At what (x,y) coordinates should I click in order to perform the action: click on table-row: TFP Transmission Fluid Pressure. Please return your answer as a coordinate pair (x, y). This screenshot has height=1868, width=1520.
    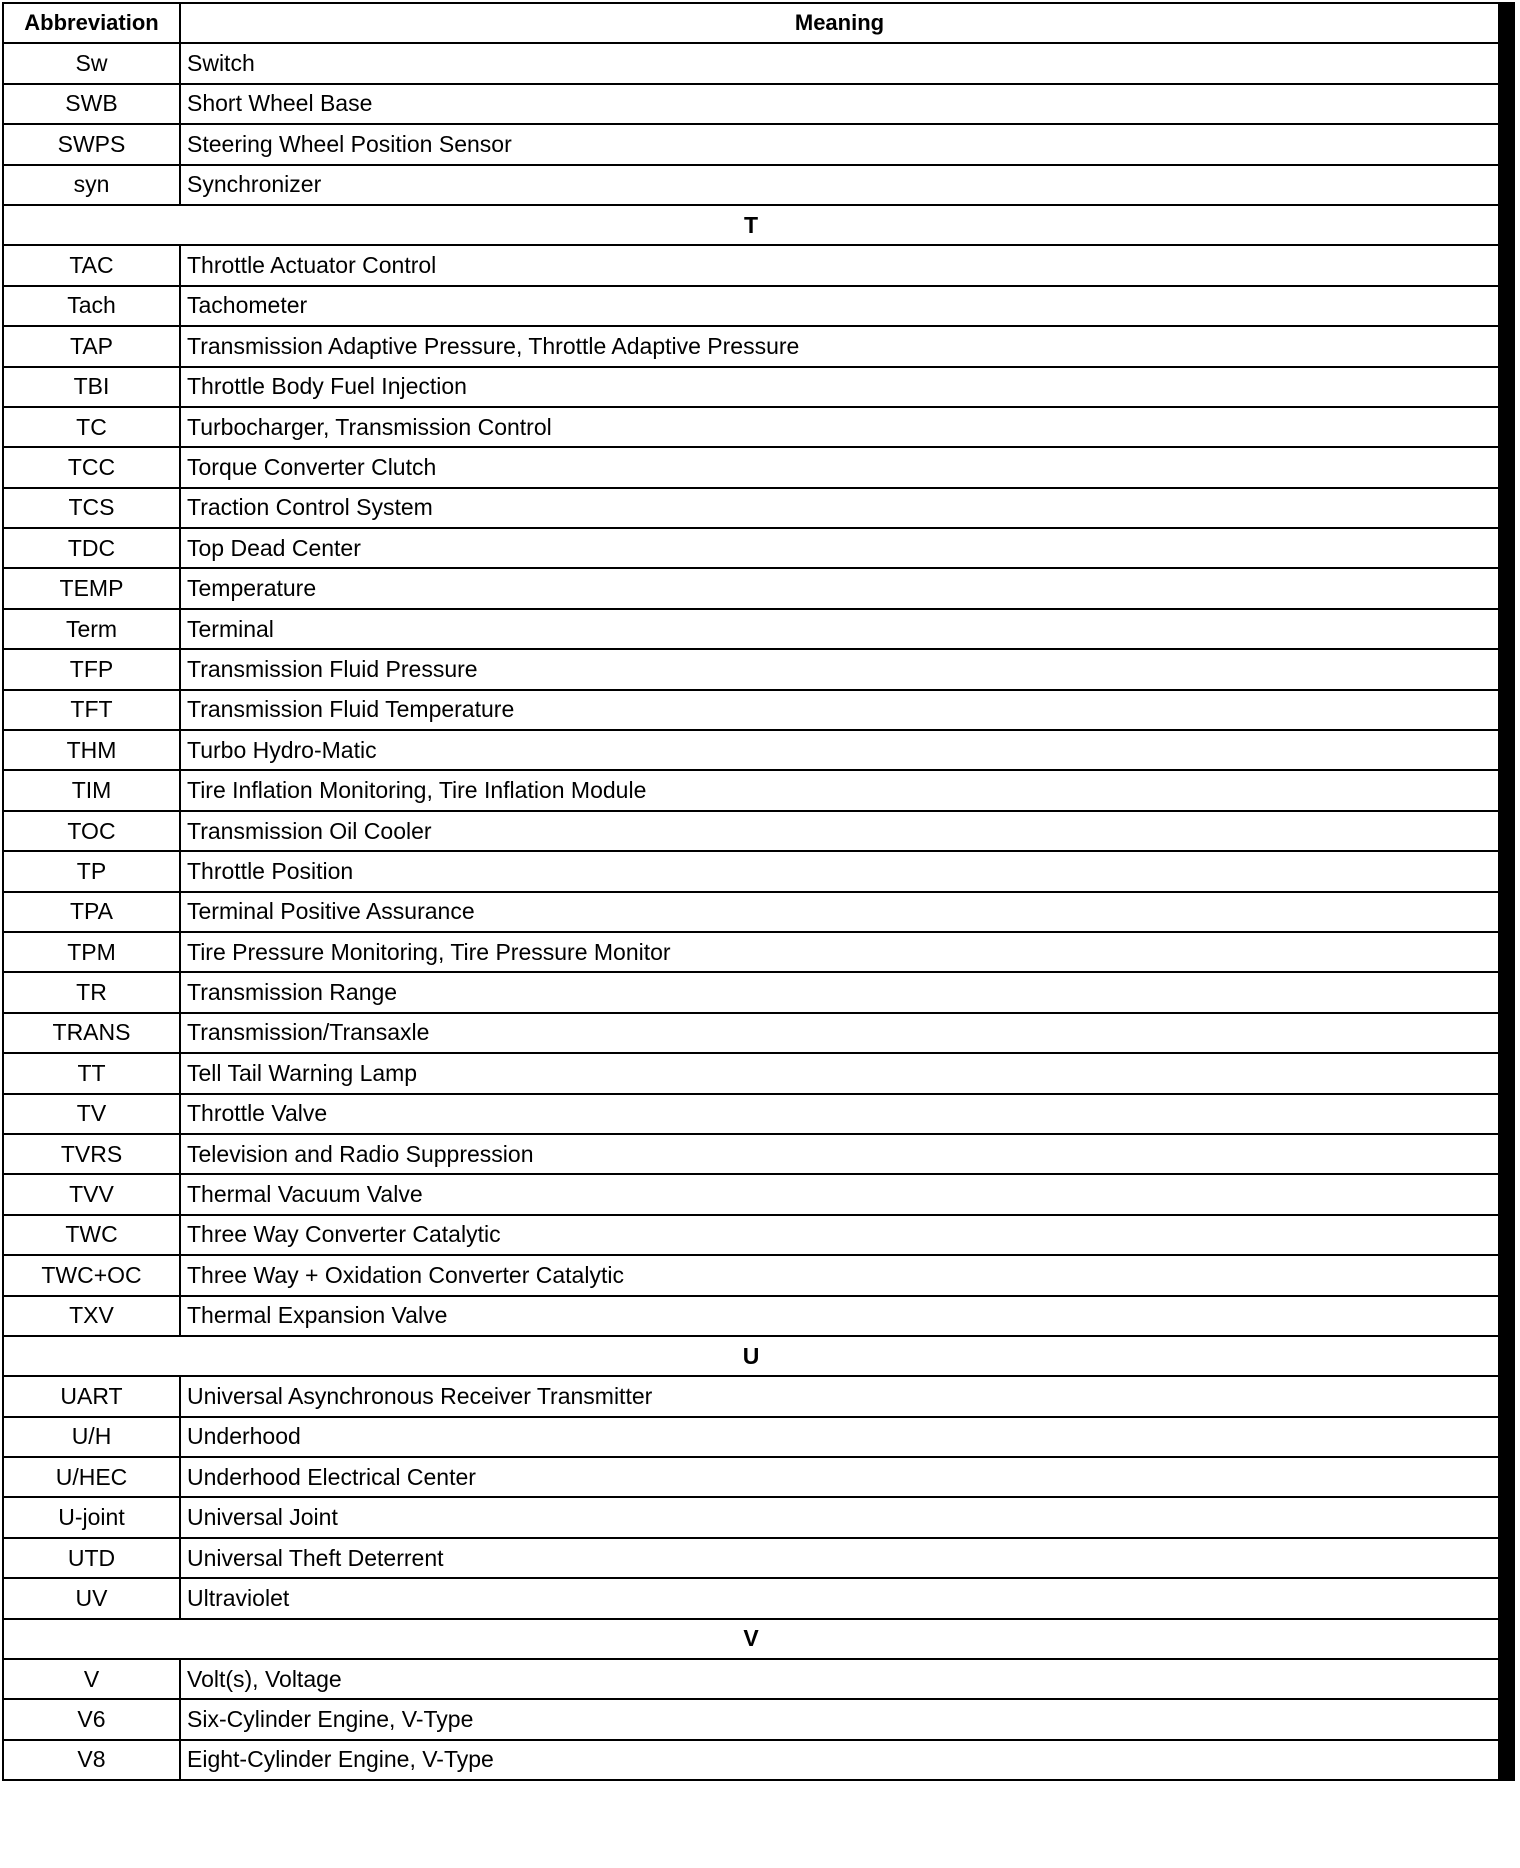
    Looking at the image, I should click on (751, 669).